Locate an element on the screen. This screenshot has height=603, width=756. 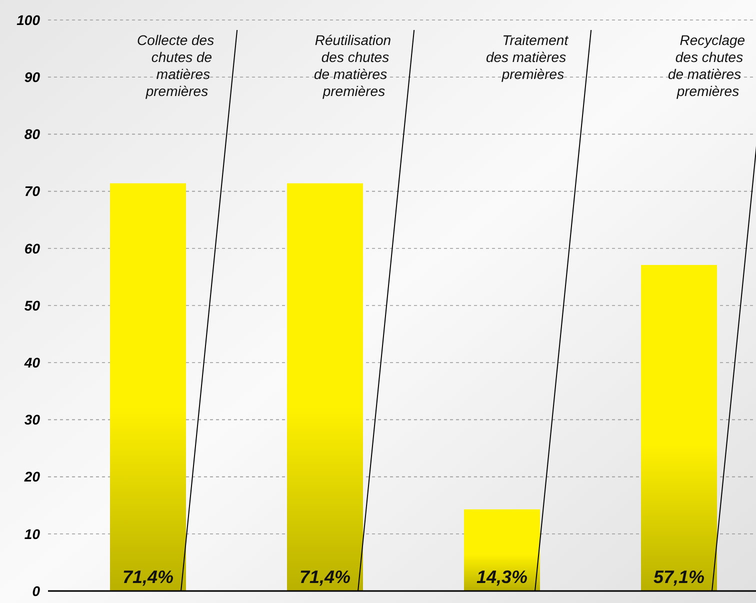
data-label: 57,1% is located at coordinates (679, 577).